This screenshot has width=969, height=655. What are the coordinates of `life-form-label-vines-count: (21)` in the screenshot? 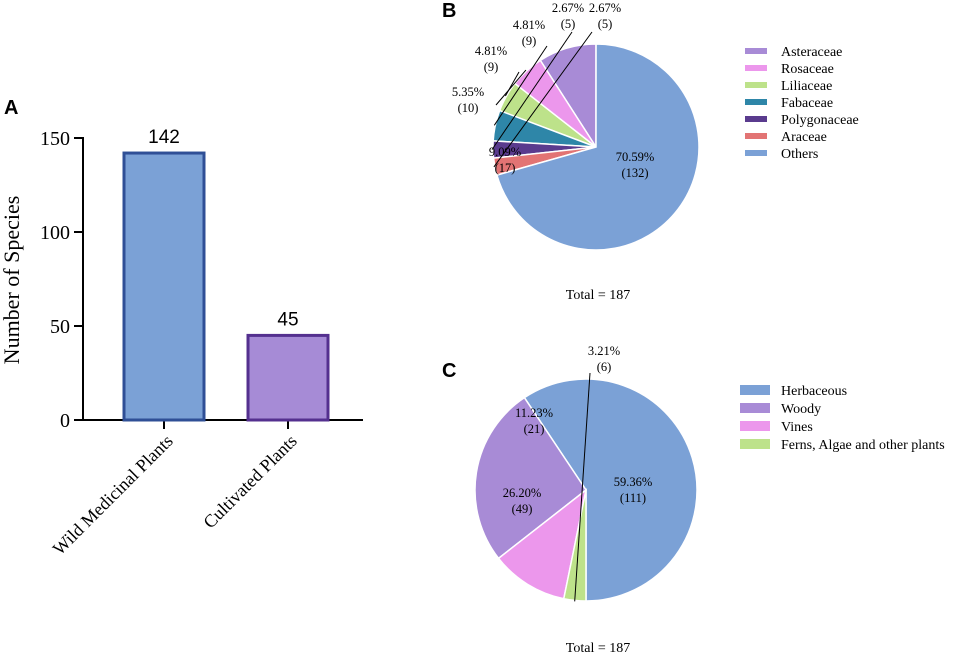 It's located at (534, 429).